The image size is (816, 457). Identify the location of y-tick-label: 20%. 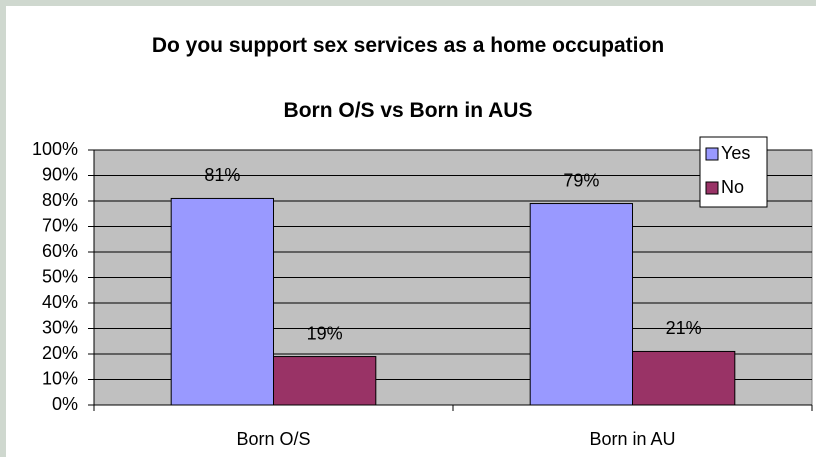
(60, 353).